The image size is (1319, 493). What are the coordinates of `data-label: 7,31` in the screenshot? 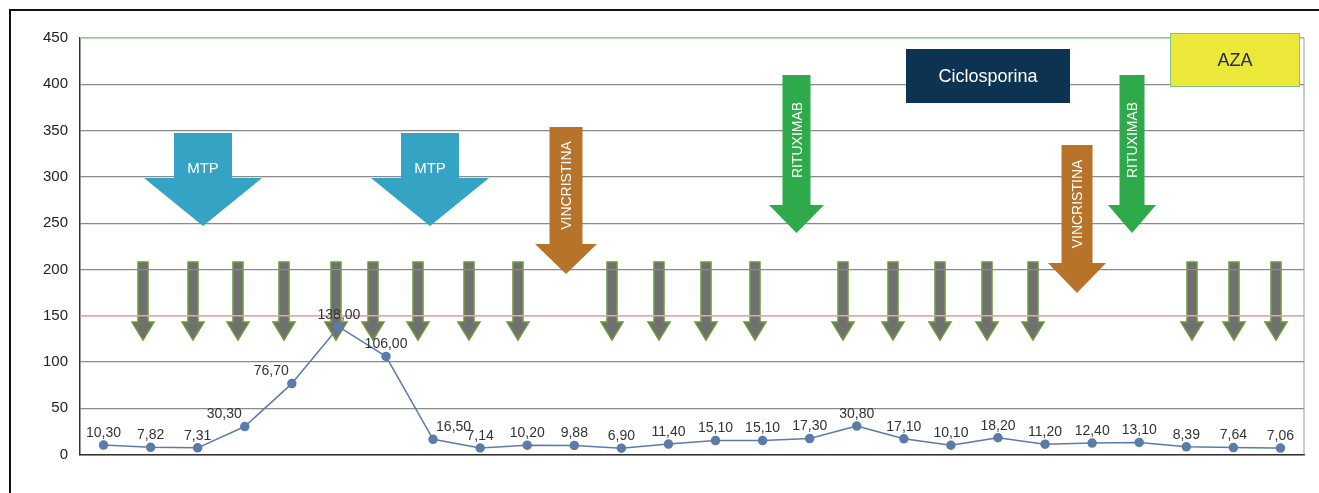 It's located at (198, 434).